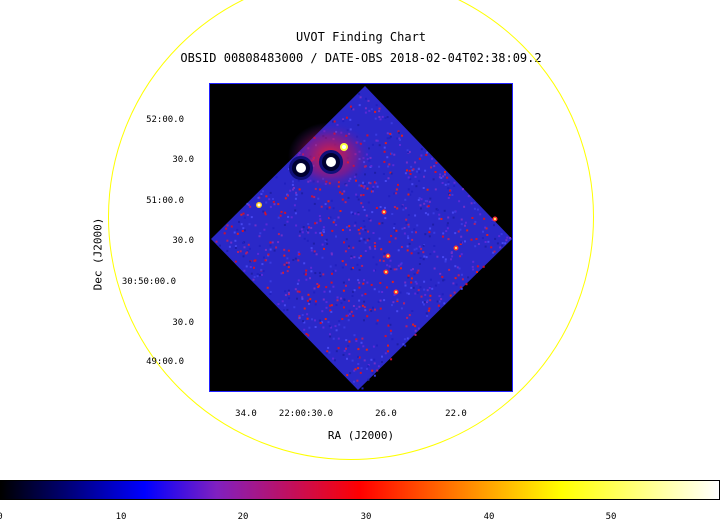  What do you see at coordinates (611, 516) in the screenshot?
I see `colorbar-tick-label: 50` at bounding box center [611, 516].